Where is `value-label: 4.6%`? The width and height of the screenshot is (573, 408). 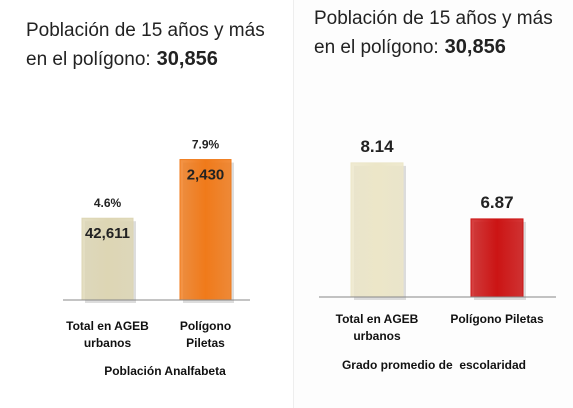
value-label: 4.6% is located at coordinates (108, 203).